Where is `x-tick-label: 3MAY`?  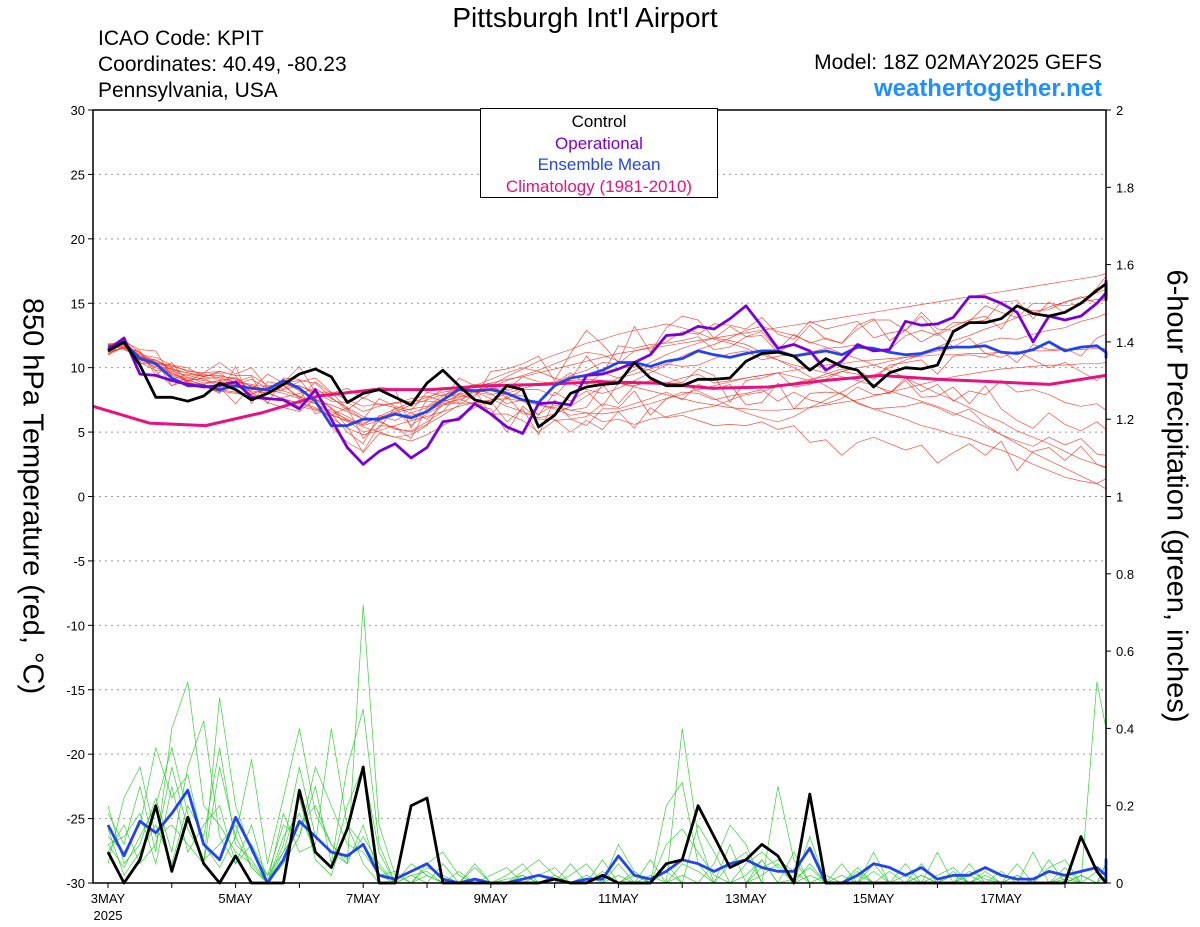 x-tick-label: 3MAY is located at coordinates (108, 898).